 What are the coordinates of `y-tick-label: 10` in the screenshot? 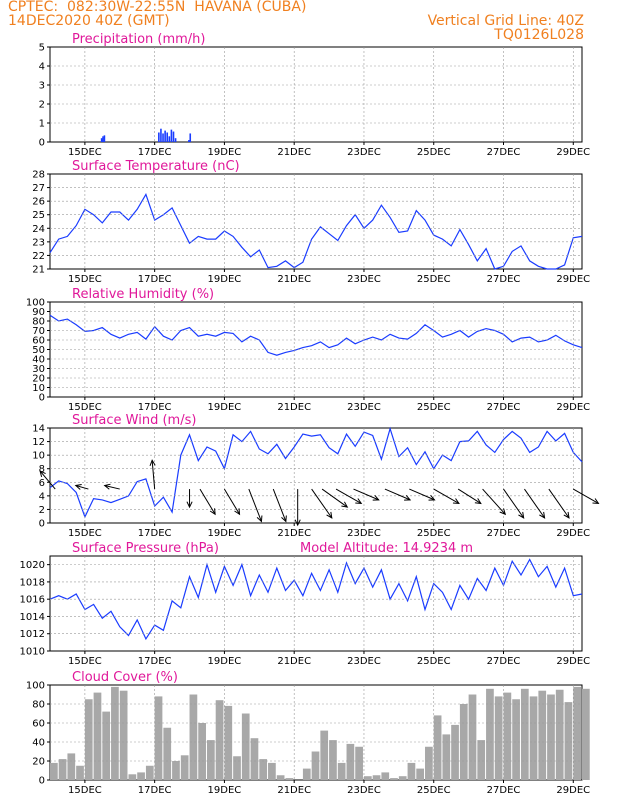 It's located at (38, 456).